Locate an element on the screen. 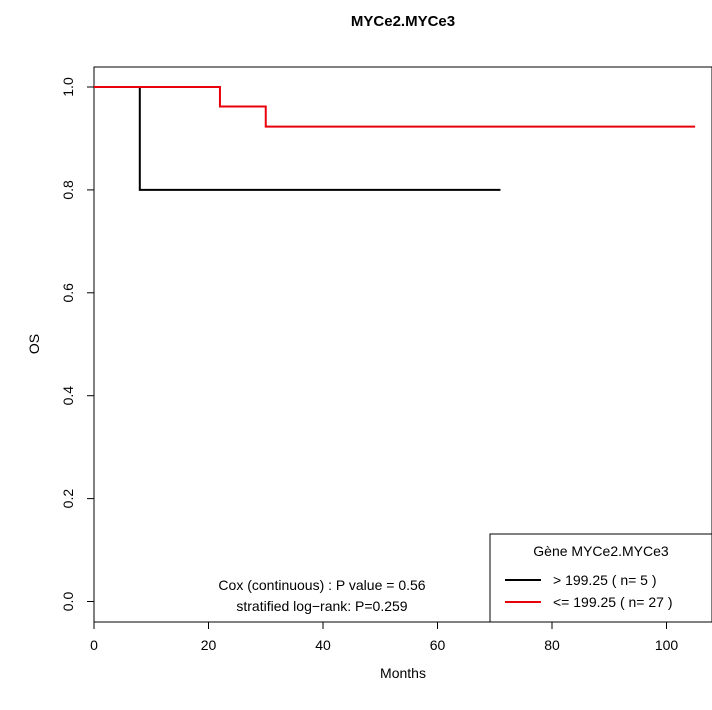 Image resolution: width=712 pixels, height=710 pixels. x-tick-label: 40 is located at coordinates (323, 645).